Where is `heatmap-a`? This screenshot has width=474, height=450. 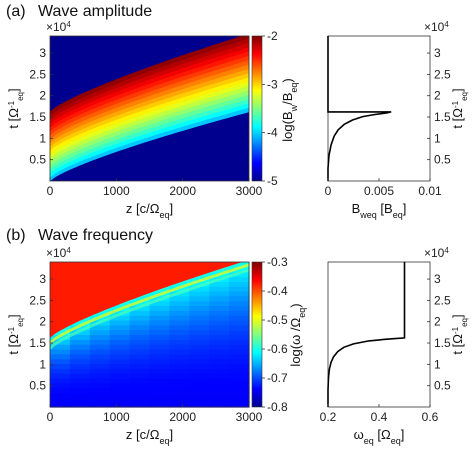
heatmap-a is located at coordinates (149, 108).